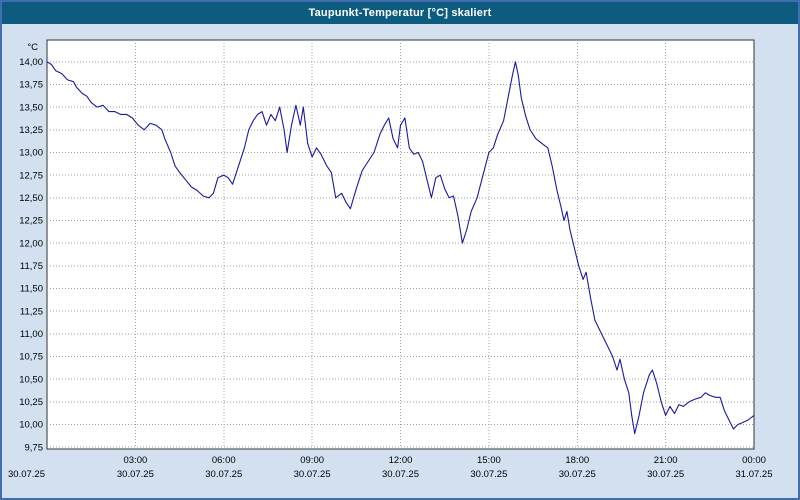 The width and height of the screenshot is (800, 500). Describe the element at coordinates (135, 460) in the screenshot. I see `svg-text: 03:00` at that location.